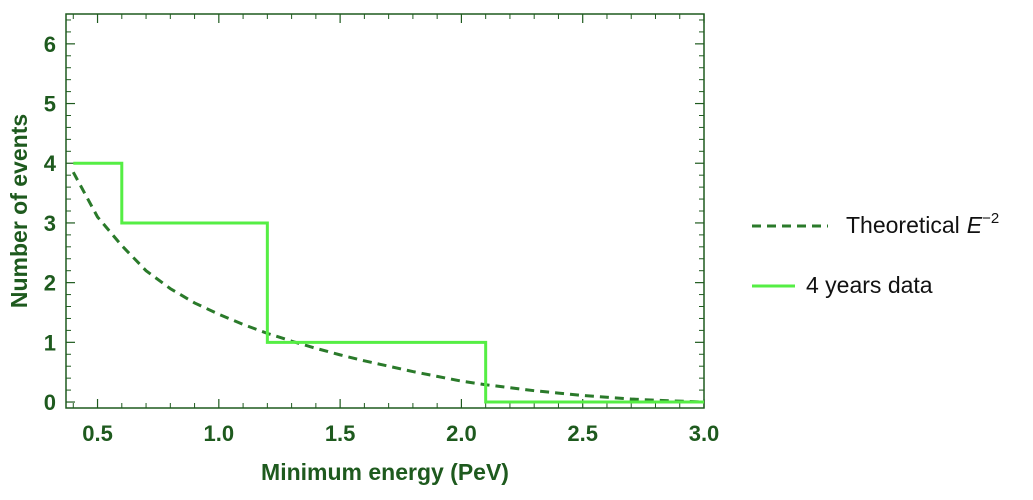 The height and width of the screenshot is (500, 1033). I want to click on x-tick-label: 0.5, so click(97, 433).